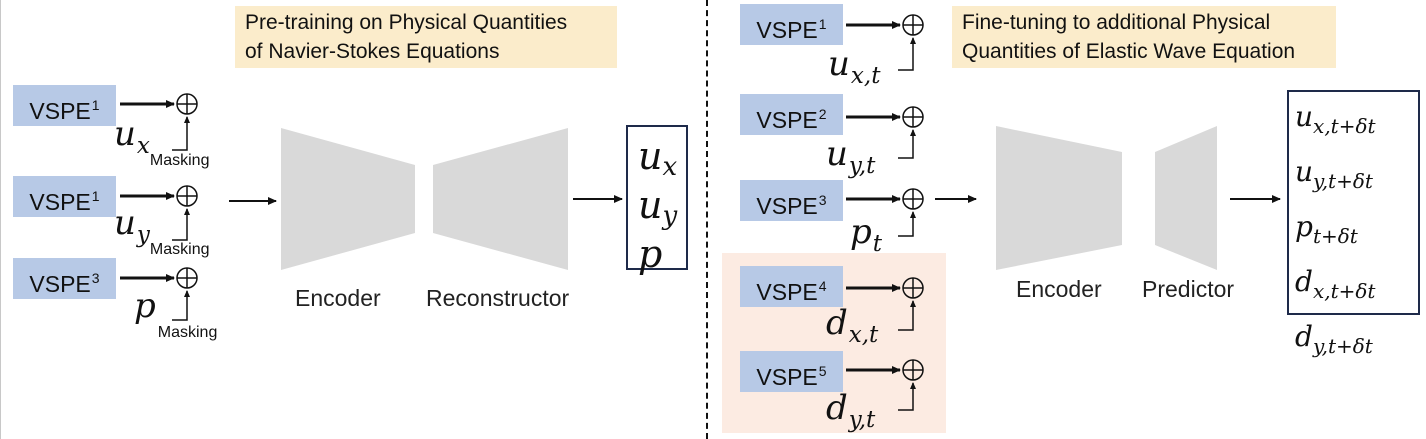 The width and height of the screenshot is (1426, 439). Describe the element at coordinates (1059, 289) in the screenshot. I see `finetune-encoder-label: Encoder` at that location.